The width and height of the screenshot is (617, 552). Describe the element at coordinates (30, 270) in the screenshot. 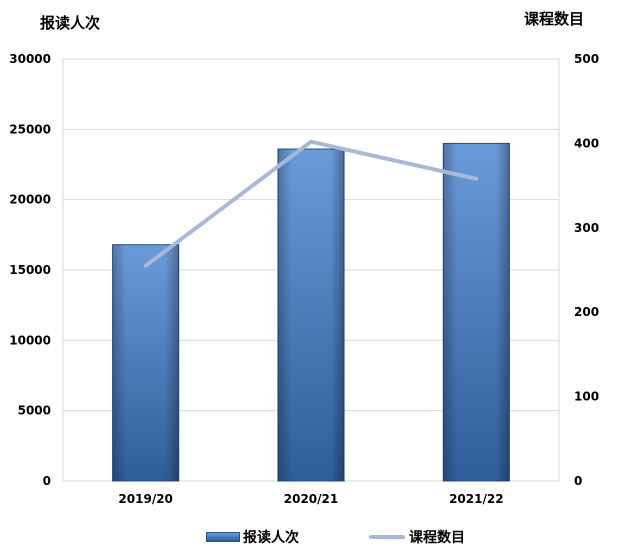

I see `y-tick-label: 15000` at that location.